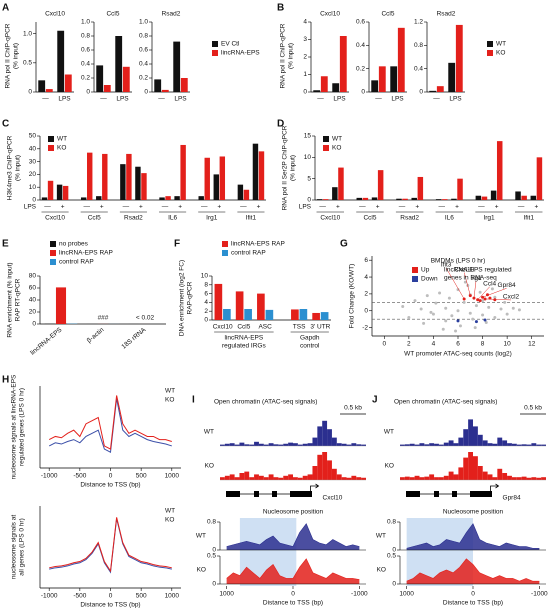 The width and height of the screenshot is (550, 613). I want to click on legend-title: genes in RNA-seq, so click(470, 278).